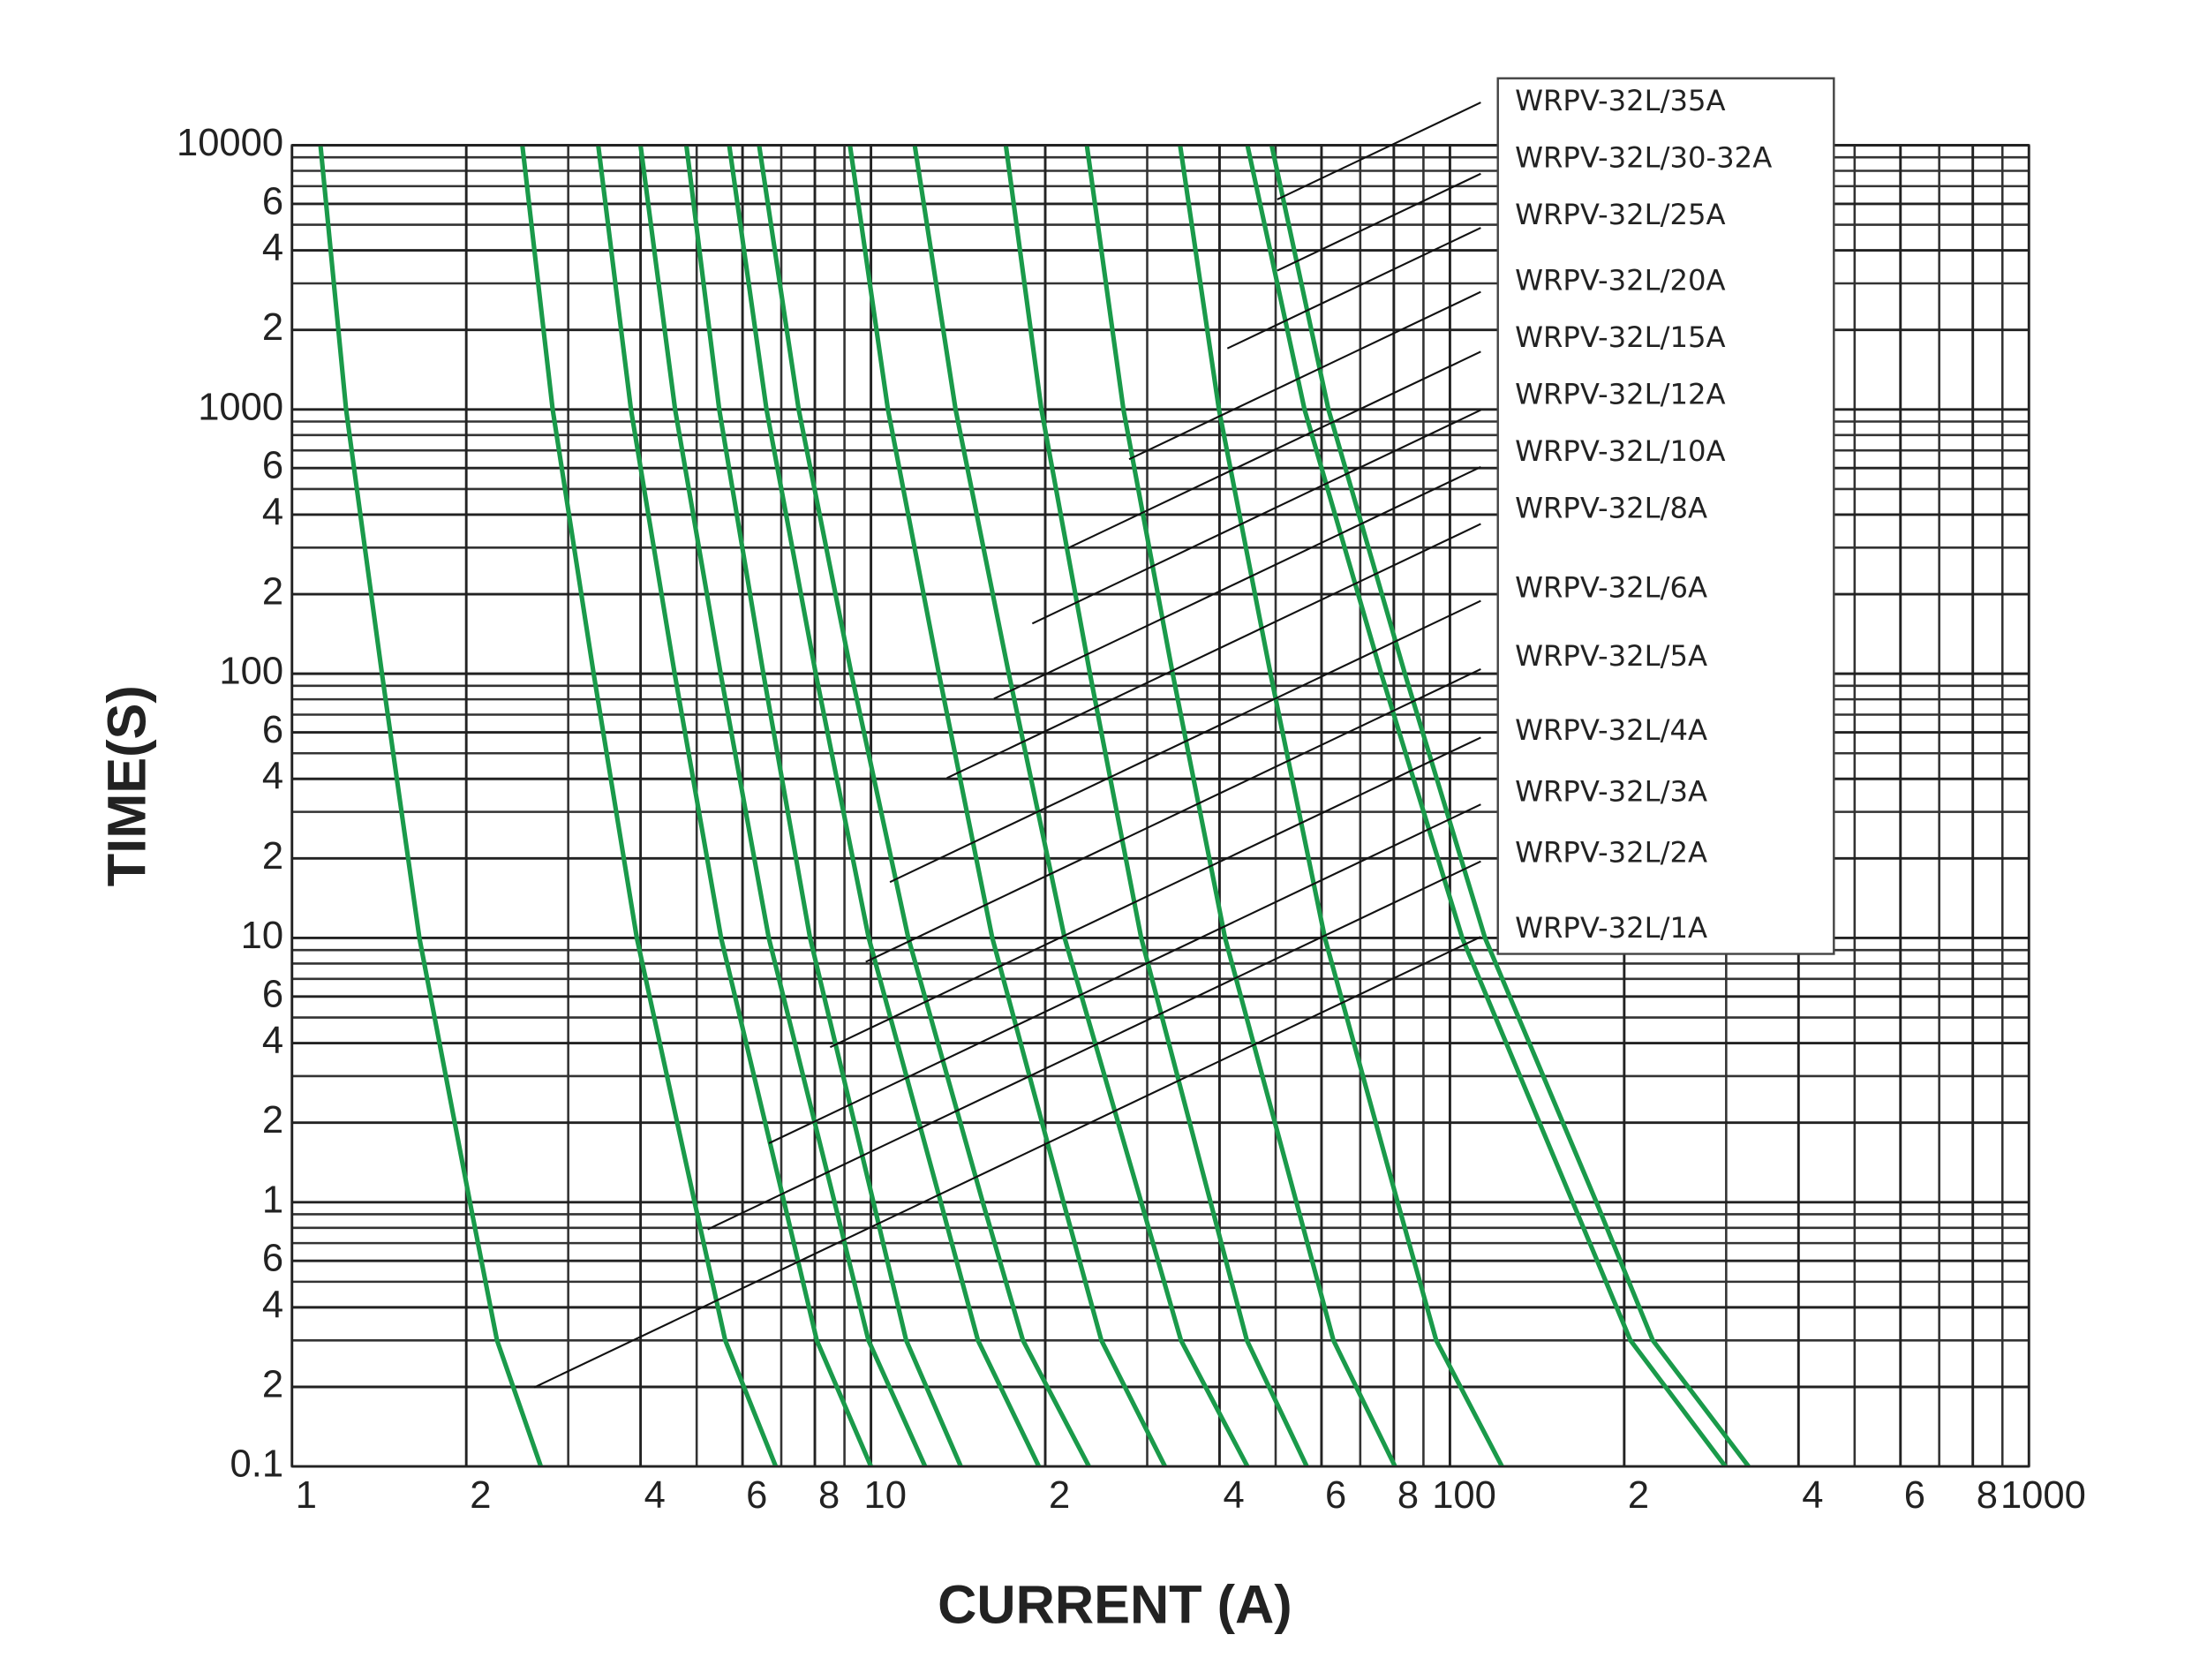 Image resolution: width=2207 pixels, height=1680 pixels. I want to click on x-tick-label: 100, so click(1464, 1495).